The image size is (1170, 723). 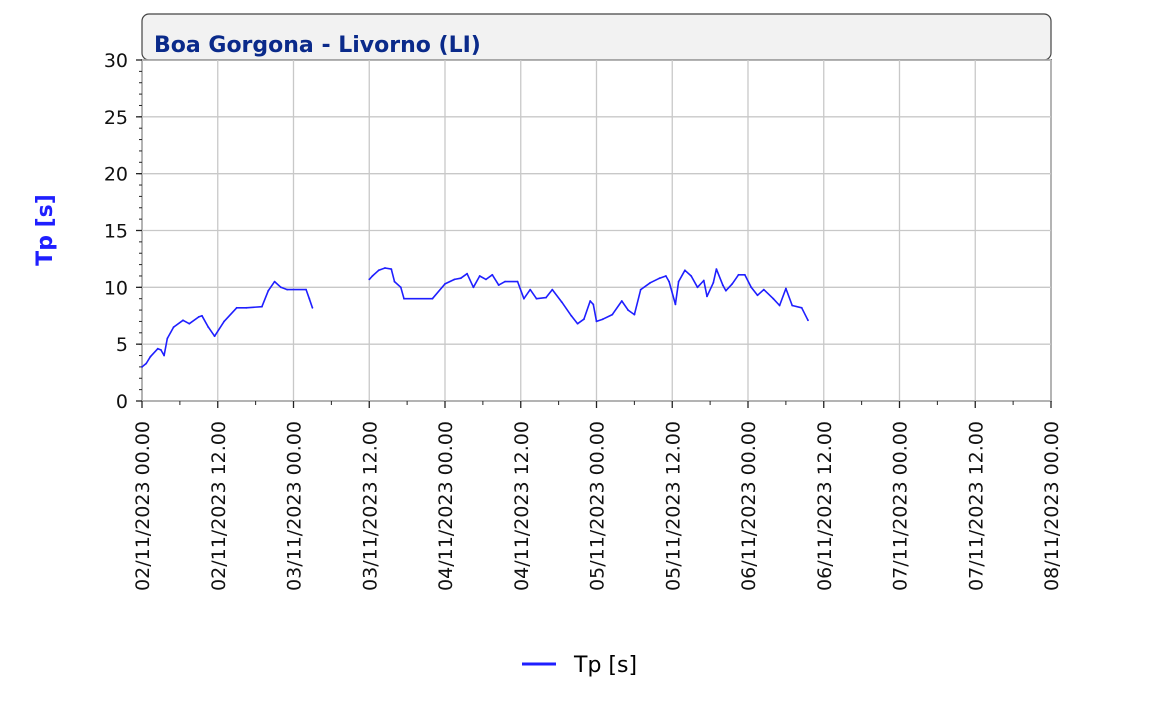 What do you see at coordinates (116, 232) in the screenshot?
I see `y-tick-label: 15` at bounding box center [116, 232].